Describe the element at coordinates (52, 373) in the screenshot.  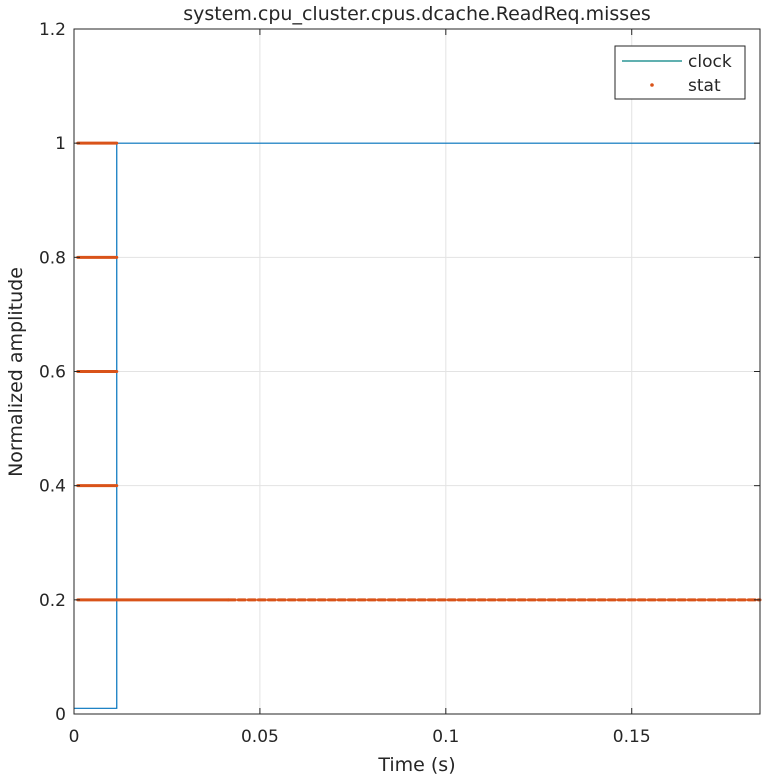
I see `y-tick-label: 0.6` at that location.